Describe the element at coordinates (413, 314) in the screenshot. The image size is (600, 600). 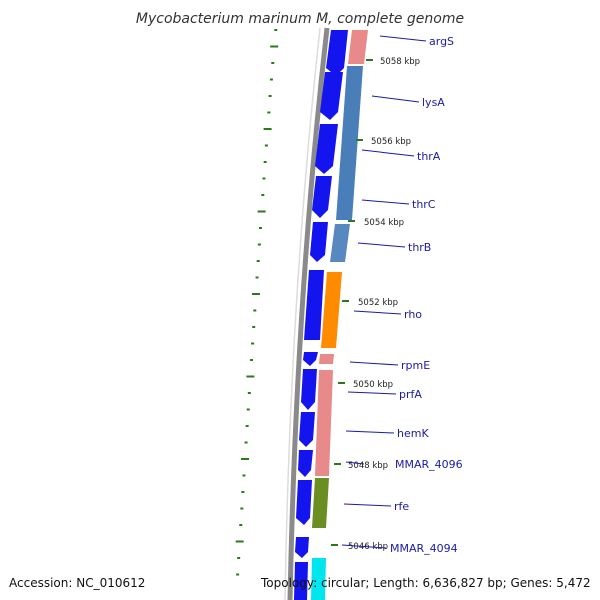
I see `gene-label: rho` at that location.